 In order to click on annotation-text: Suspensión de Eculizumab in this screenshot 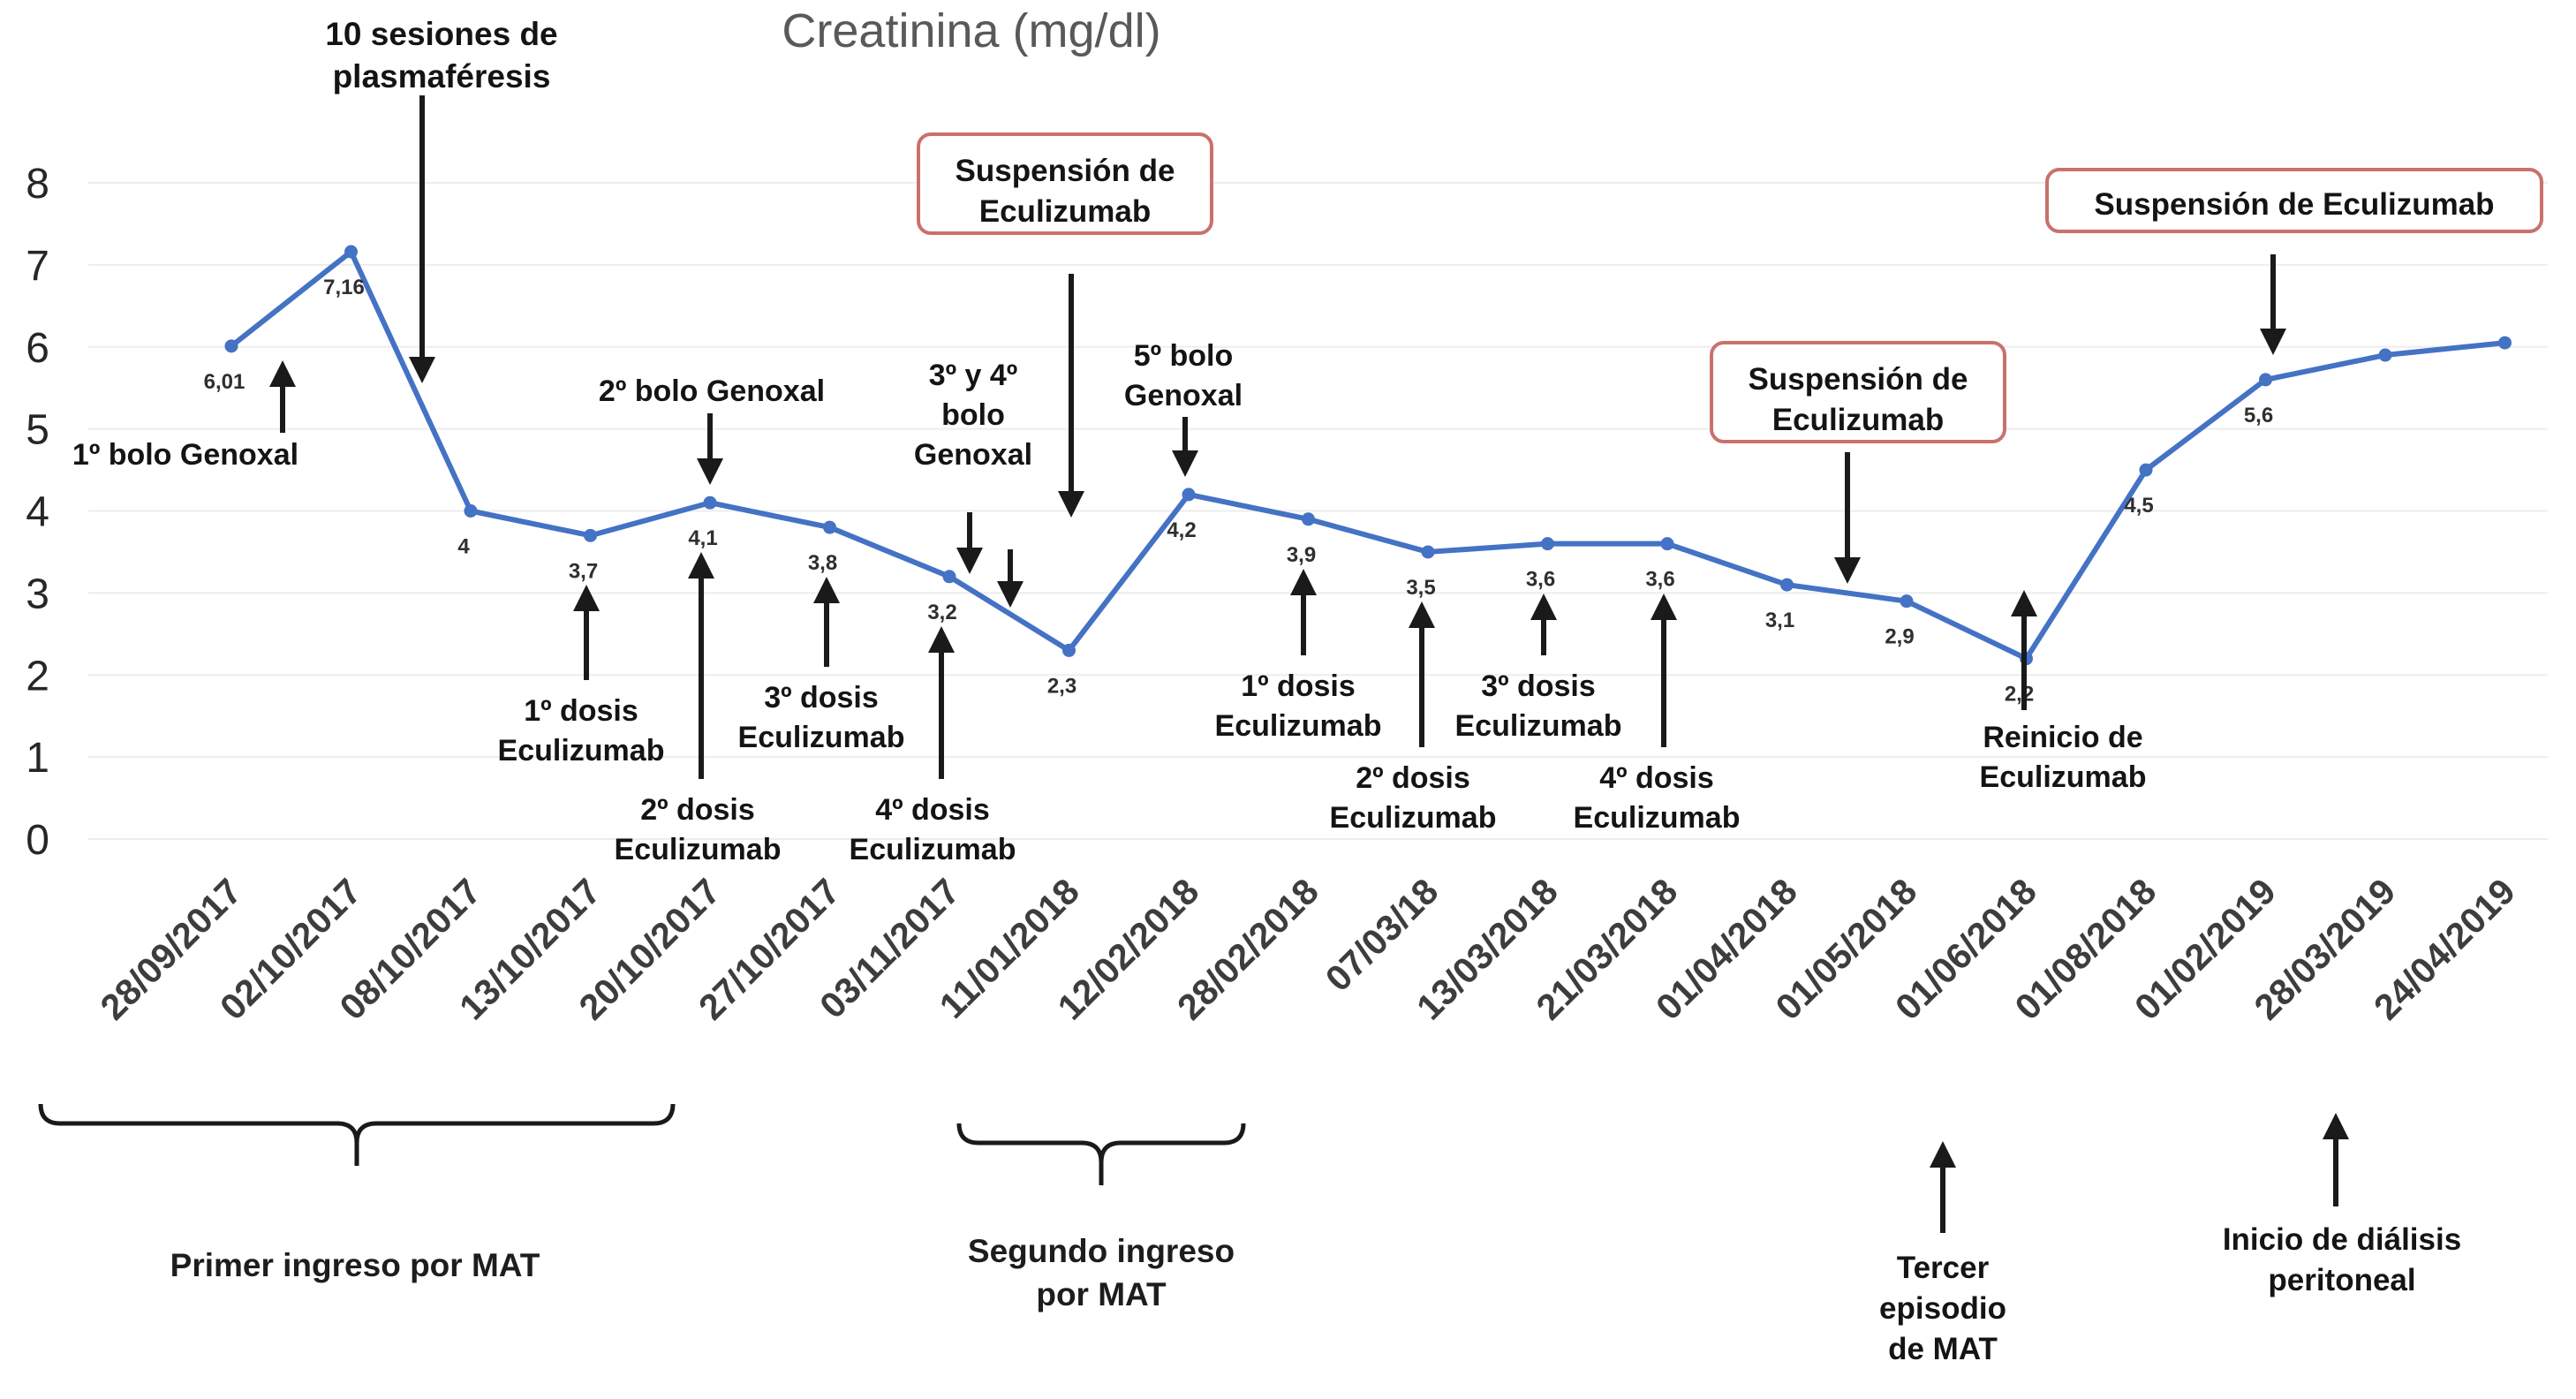, I will do `click(2294, 204)`.